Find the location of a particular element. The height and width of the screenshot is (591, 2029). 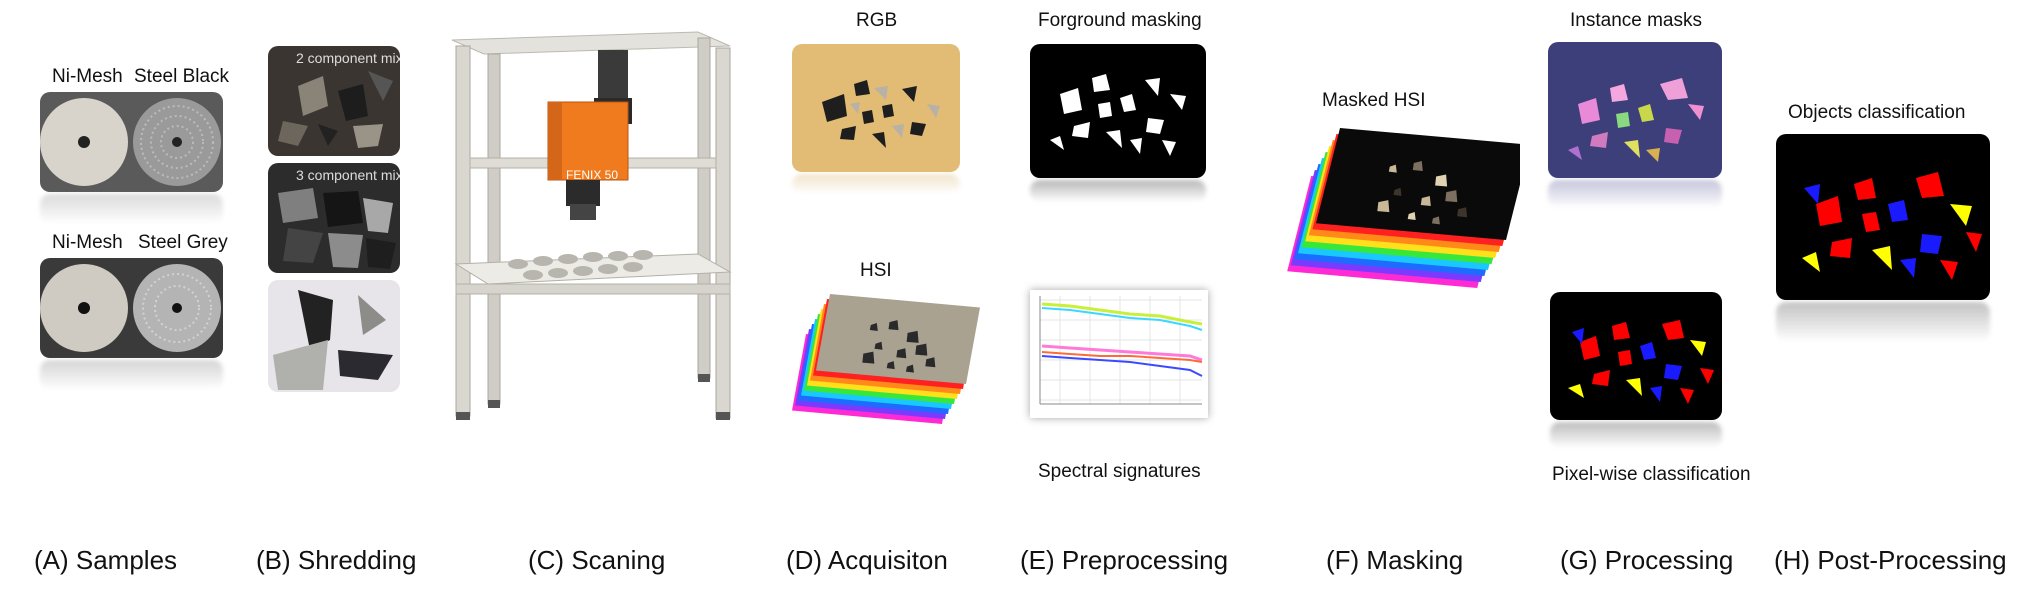

shred-3-component-photo: 3 component mix is located at coordinates (334, 218).